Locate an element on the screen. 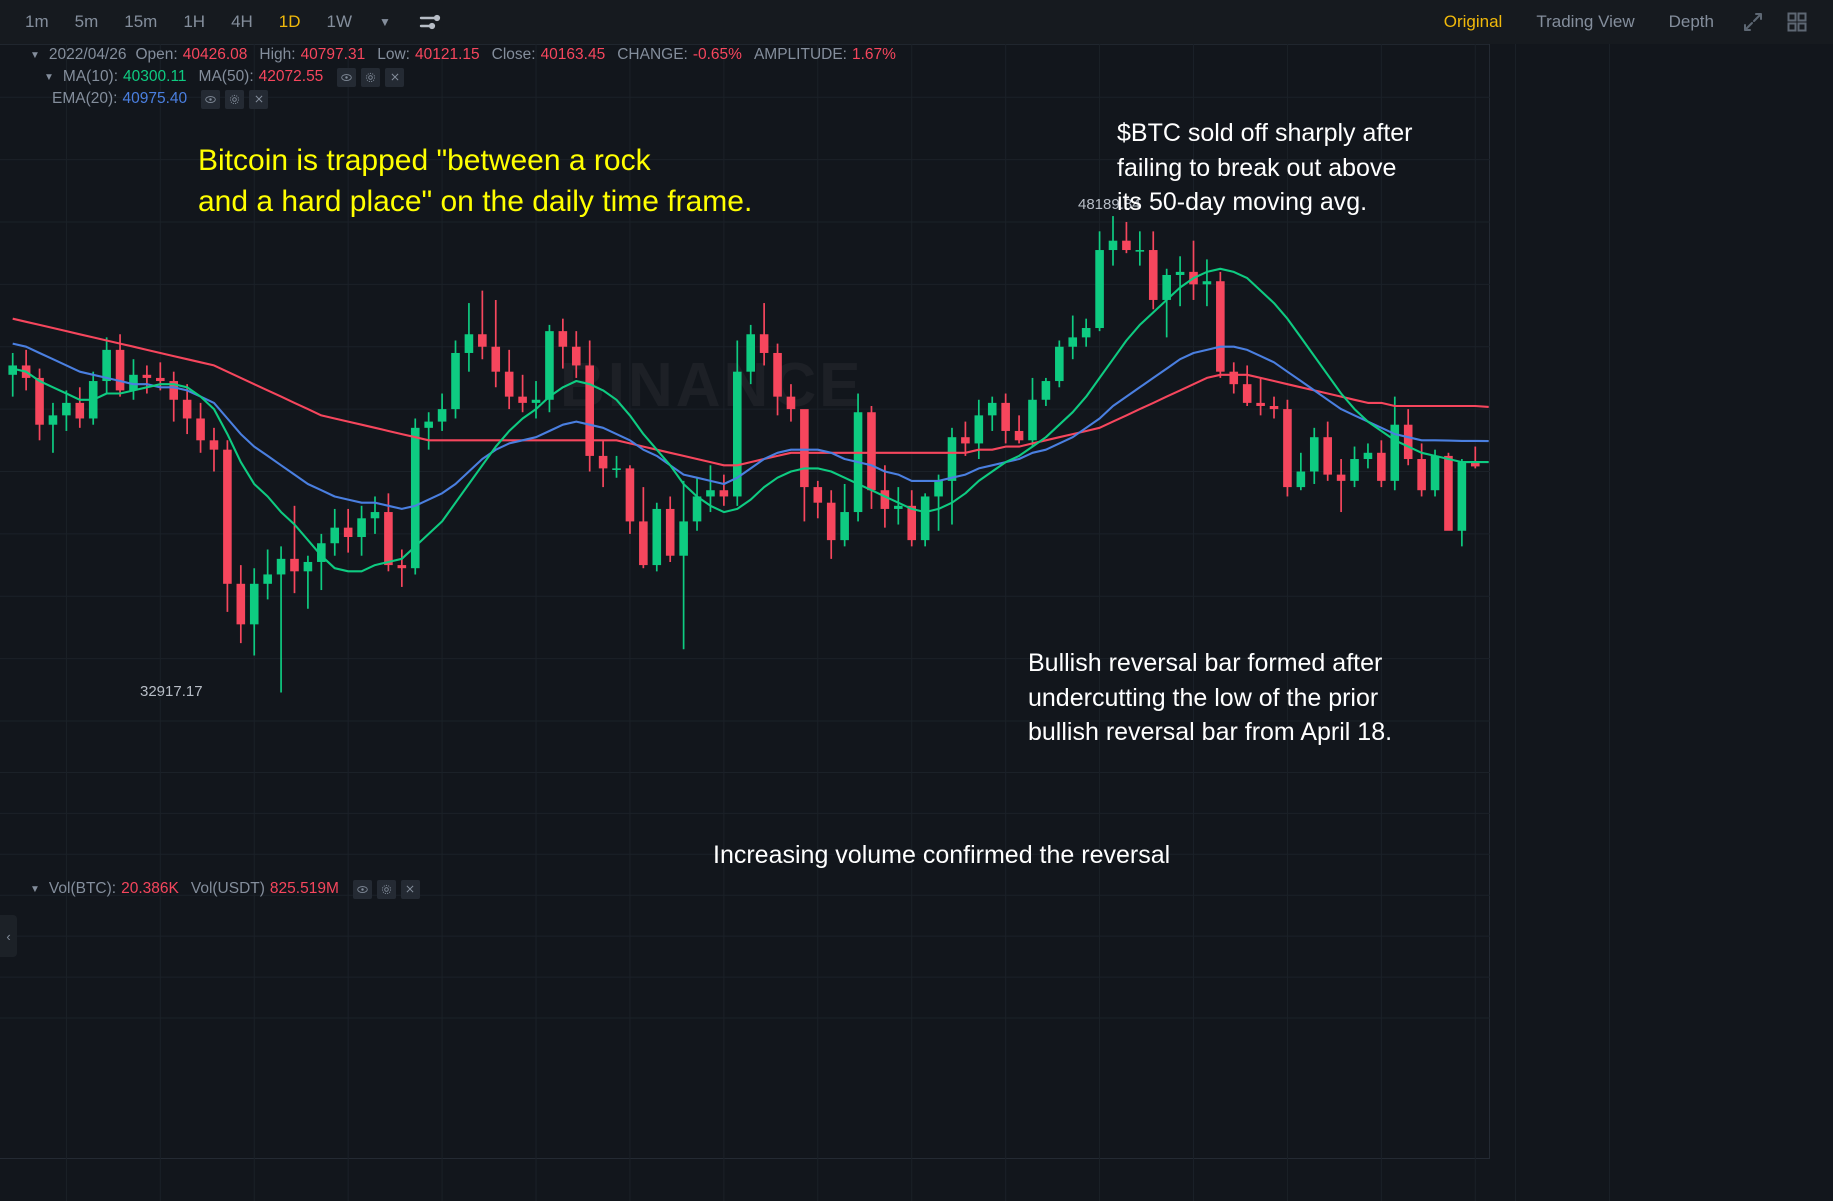 The width and height of the screenshot is (1833, 1201). vol-usdt-value: 825.519M is located at coordinates (304, 888).